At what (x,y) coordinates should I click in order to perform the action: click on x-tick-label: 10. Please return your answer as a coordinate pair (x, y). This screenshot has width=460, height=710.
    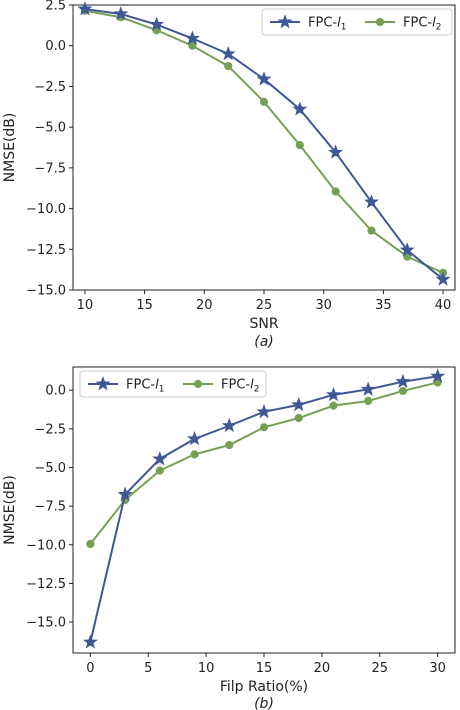
    Looking at the image, I should click on (206, 668).